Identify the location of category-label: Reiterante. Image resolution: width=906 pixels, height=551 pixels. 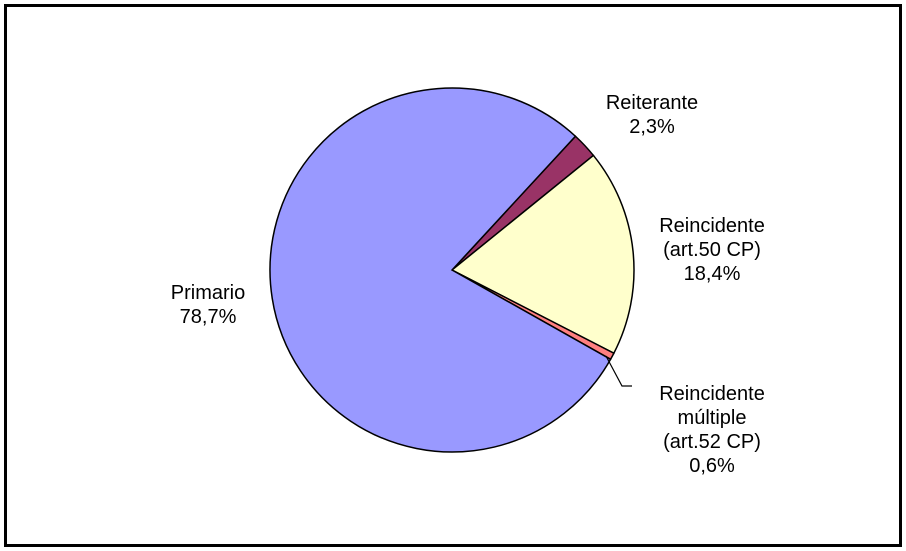
(652, 103).